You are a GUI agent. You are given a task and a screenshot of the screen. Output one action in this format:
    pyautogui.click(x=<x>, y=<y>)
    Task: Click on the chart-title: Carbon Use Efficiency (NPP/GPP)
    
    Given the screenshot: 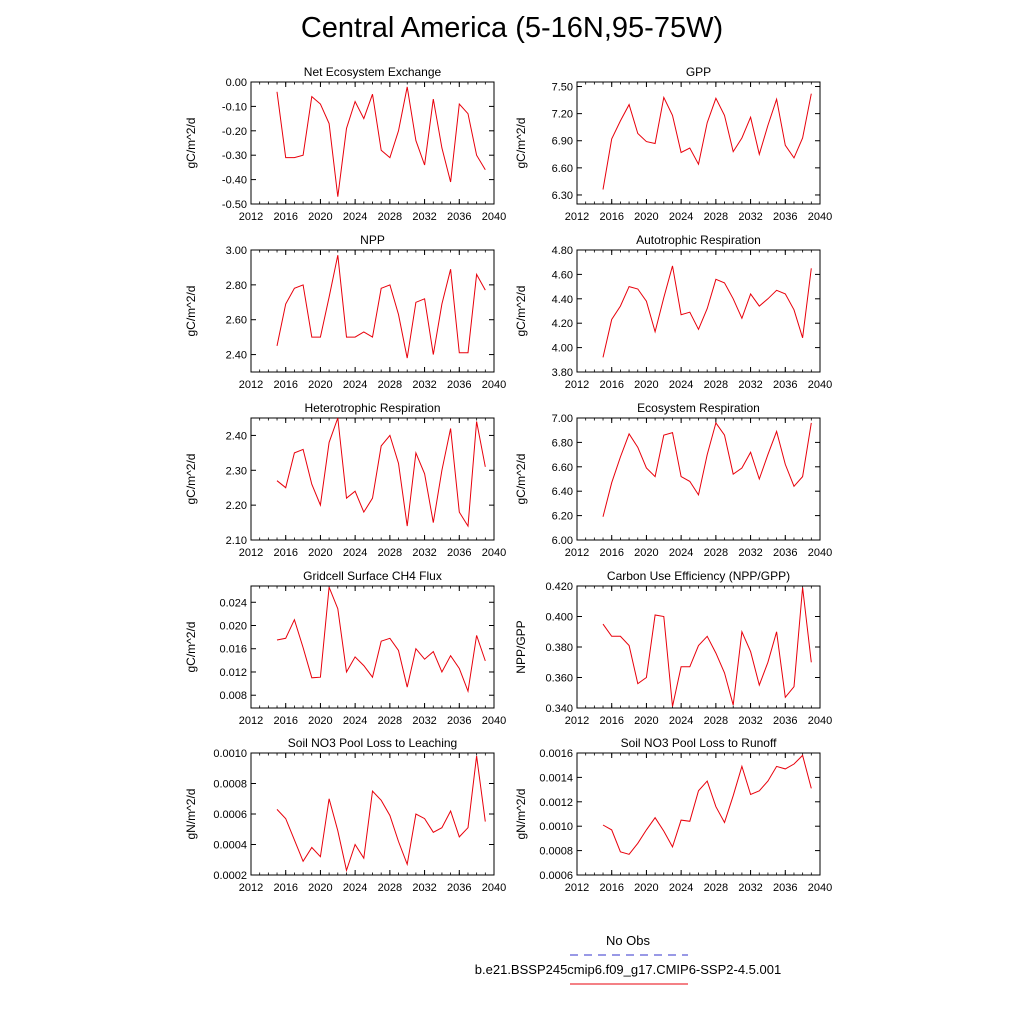 What is the action you would take?
    pyautogui.click(x=698, y=576)
    